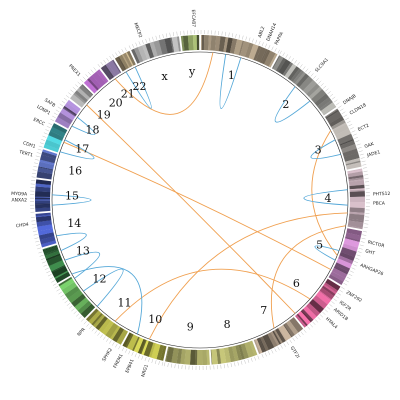 This screenshot has height=400, width=400. What do you see at coordinates (140, 86) in the screenshot?
I see `chromosome-label: 22` at bounding box center [140, 86].